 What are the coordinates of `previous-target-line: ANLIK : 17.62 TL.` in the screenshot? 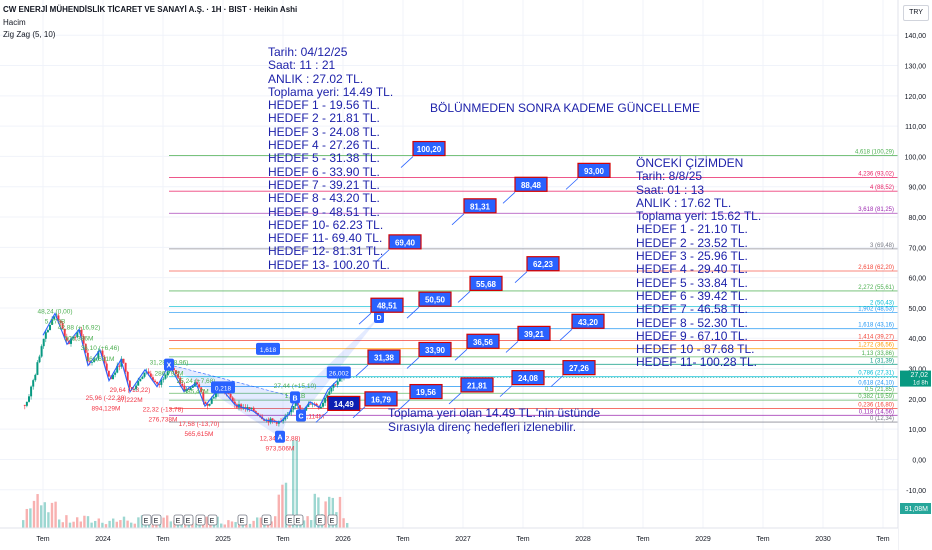 It's located at (684, 202).